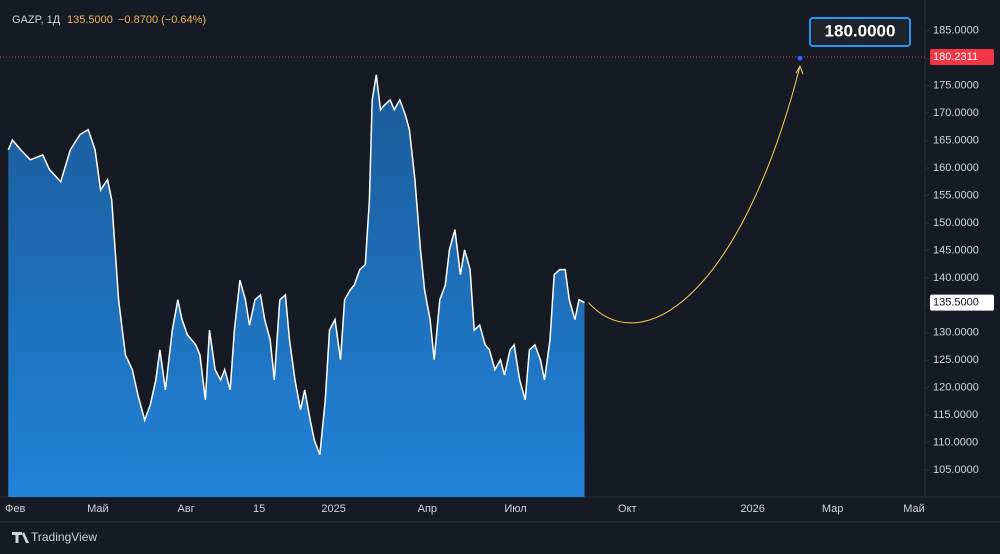 The width and height of the screenshot is (1000, 554). What do you see at coordinates (956, 31) in the screenshot?
I see `y-tick-label: 185.0000` at bounding box center [956, 31].